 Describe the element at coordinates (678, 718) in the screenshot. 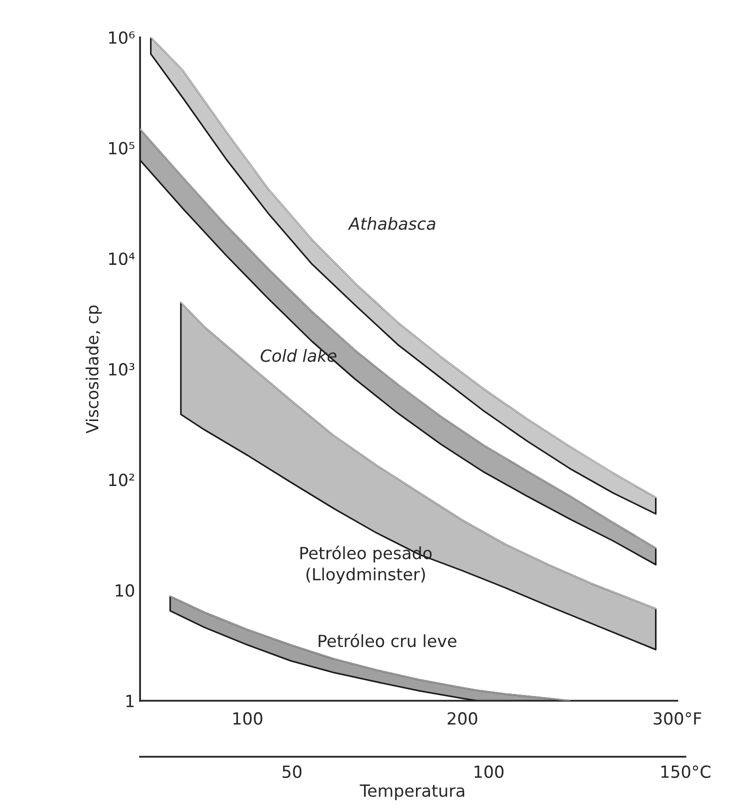

I see `x-tick-label: 300°F` at that location.